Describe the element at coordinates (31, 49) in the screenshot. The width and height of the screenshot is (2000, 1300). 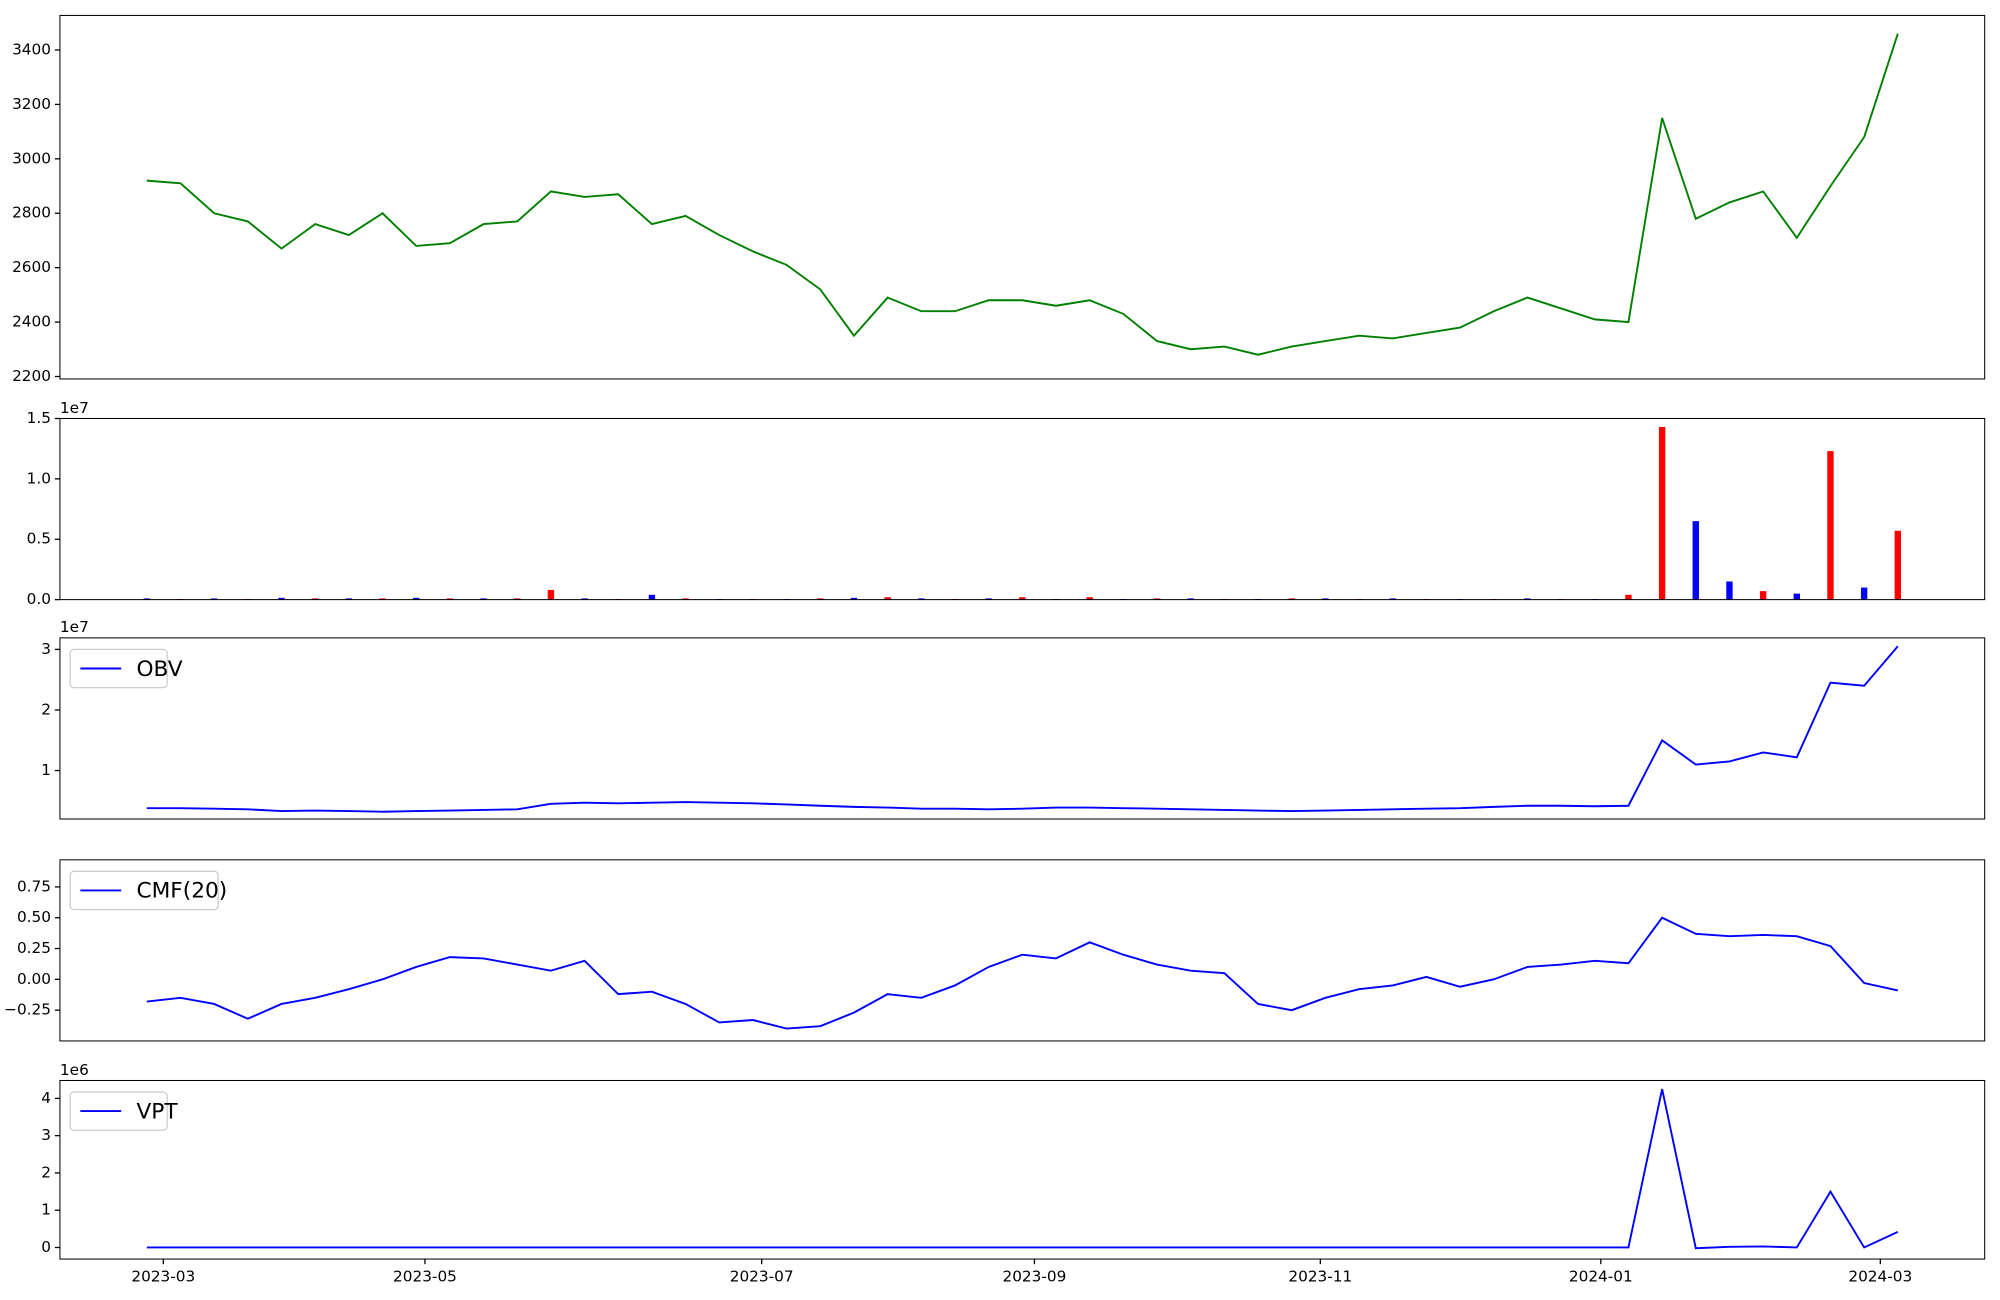
I see `y-tick-label: 3400` at that location.